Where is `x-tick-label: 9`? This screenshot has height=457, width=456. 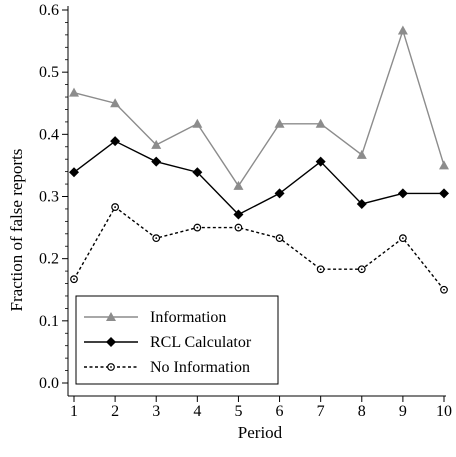
x-tick-label: 9 is located at coordinates (403, 411).